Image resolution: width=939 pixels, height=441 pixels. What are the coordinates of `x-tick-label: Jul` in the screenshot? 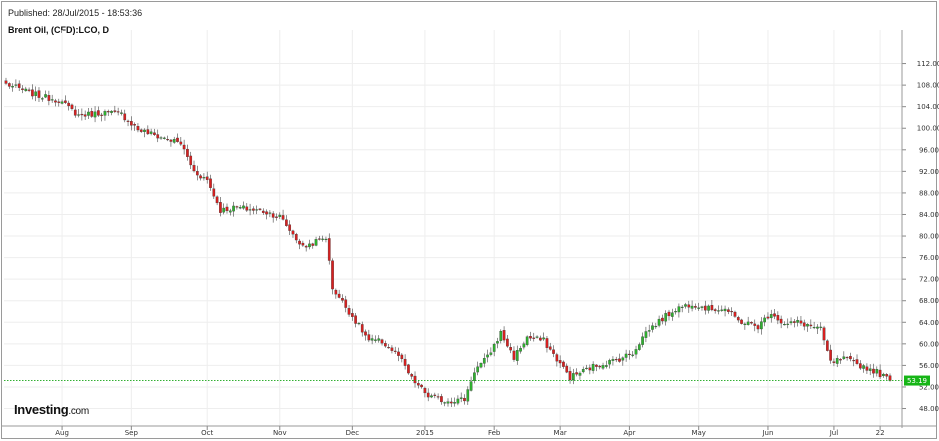 It's located at (834, 433).